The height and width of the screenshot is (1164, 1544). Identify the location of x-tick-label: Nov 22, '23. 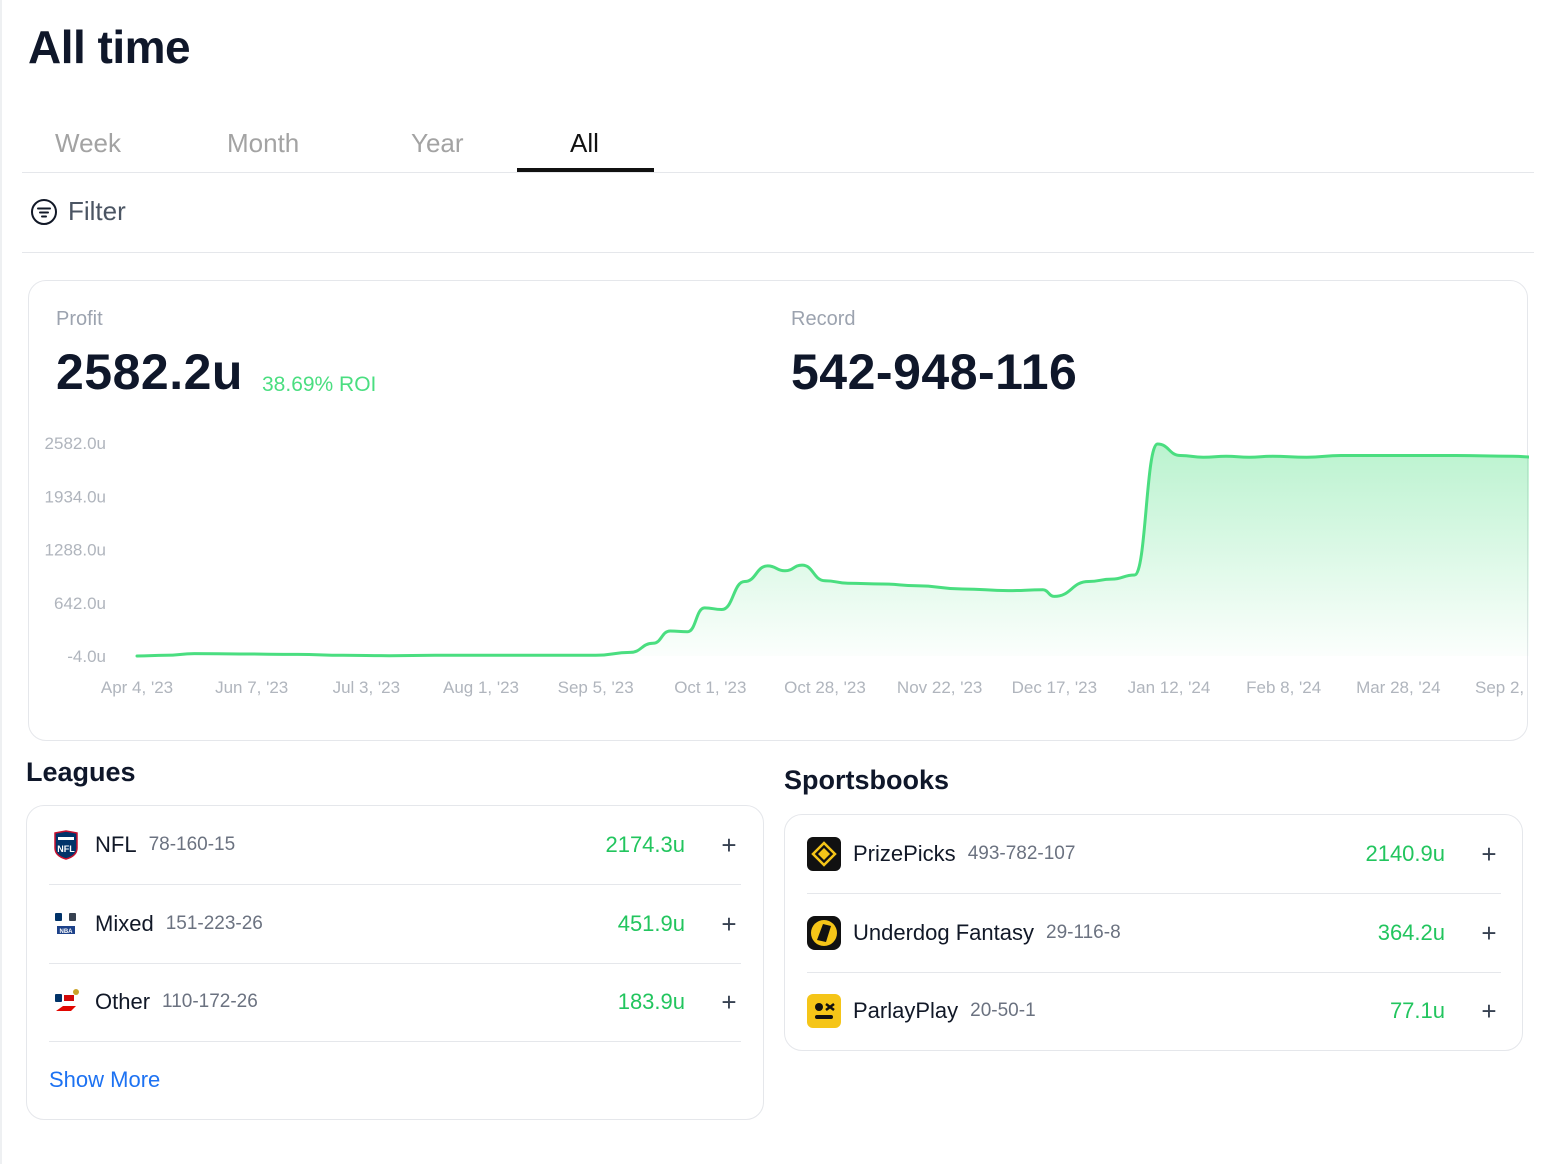
(939, 687).